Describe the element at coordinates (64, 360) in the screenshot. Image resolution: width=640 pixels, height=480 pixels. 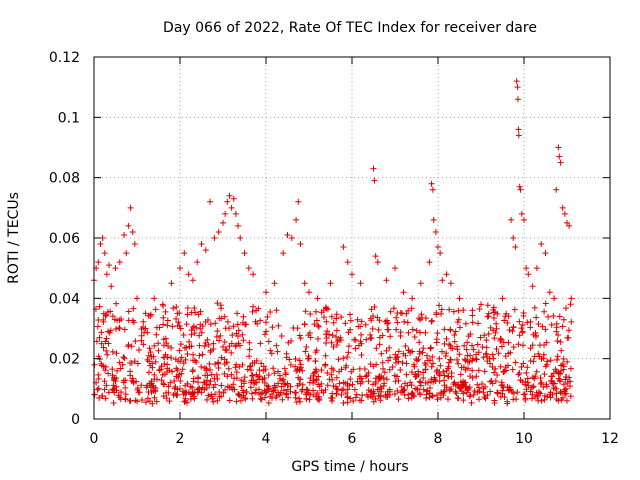
I see `y-tick-label: 0.02` at that location.